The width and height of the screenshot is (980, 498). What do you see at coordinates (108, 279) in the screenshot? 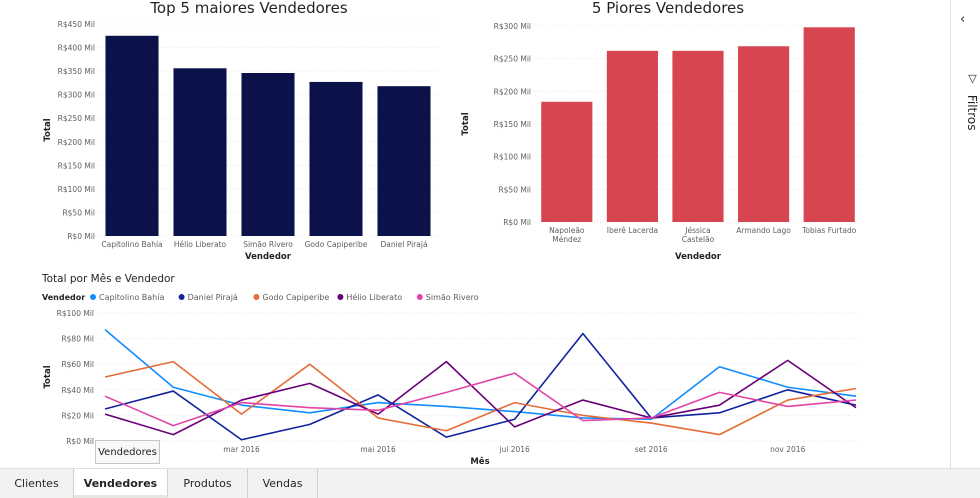
I see `chart-title: Total por Mês e Vendedor` at bounding box center [108, 279].